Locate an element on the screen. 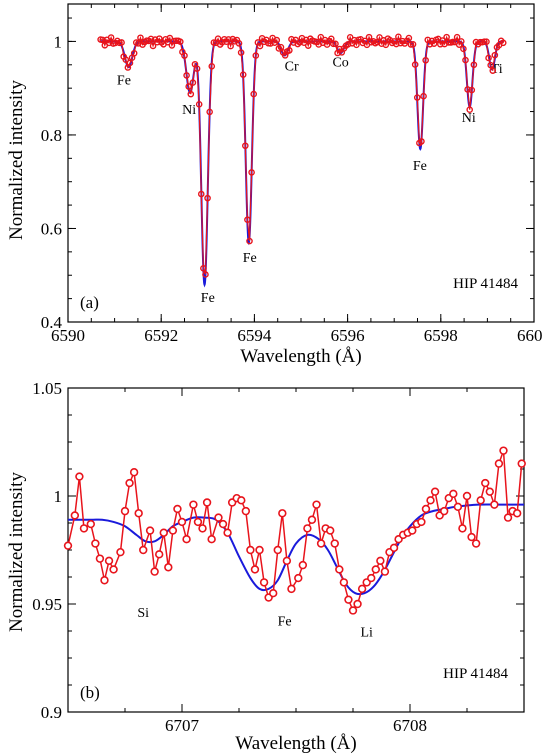 The height and width of the screenshot is (756, 542). star-name: HIP 41484 is located at coordinates (475, 674).